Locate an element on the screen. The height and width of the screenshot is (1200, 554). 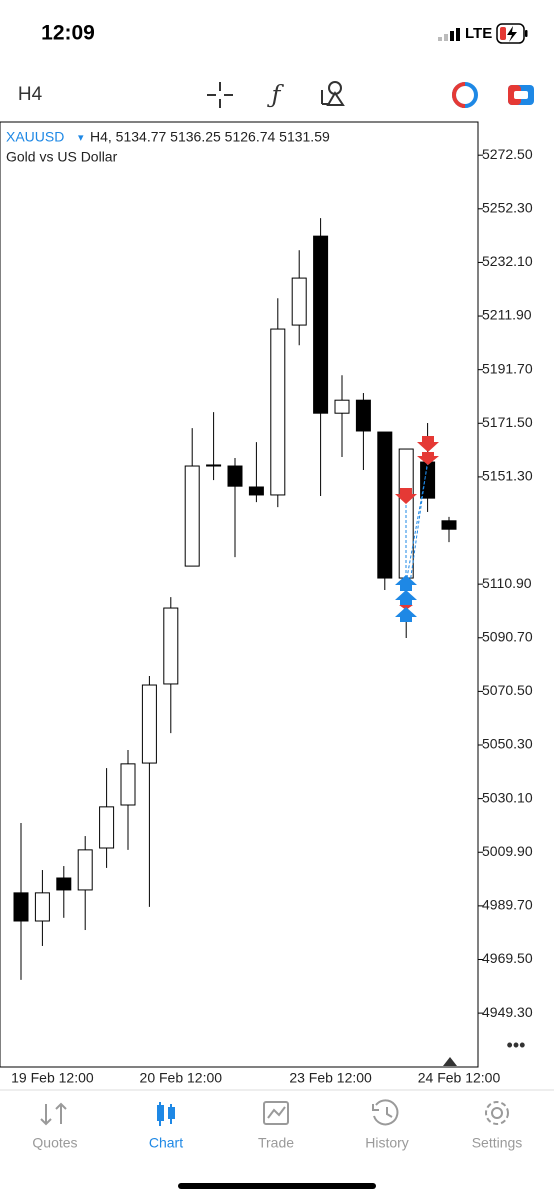
home-indicator is located at coordinates (277, 1186).